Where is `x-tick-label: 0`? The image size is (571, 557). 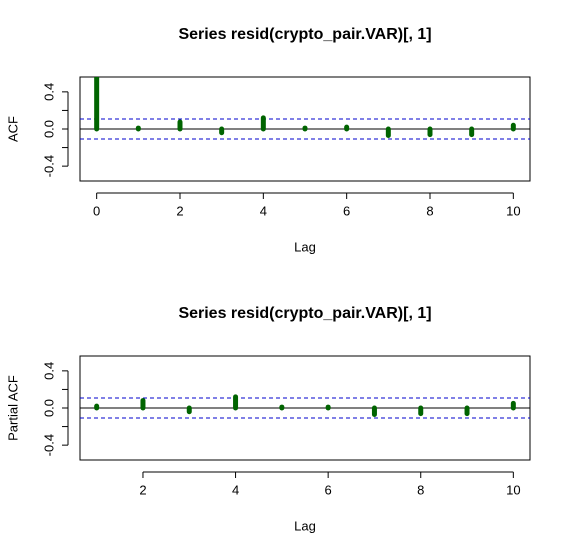
x-tick-label: 0 is located at coordinates (96, 210).